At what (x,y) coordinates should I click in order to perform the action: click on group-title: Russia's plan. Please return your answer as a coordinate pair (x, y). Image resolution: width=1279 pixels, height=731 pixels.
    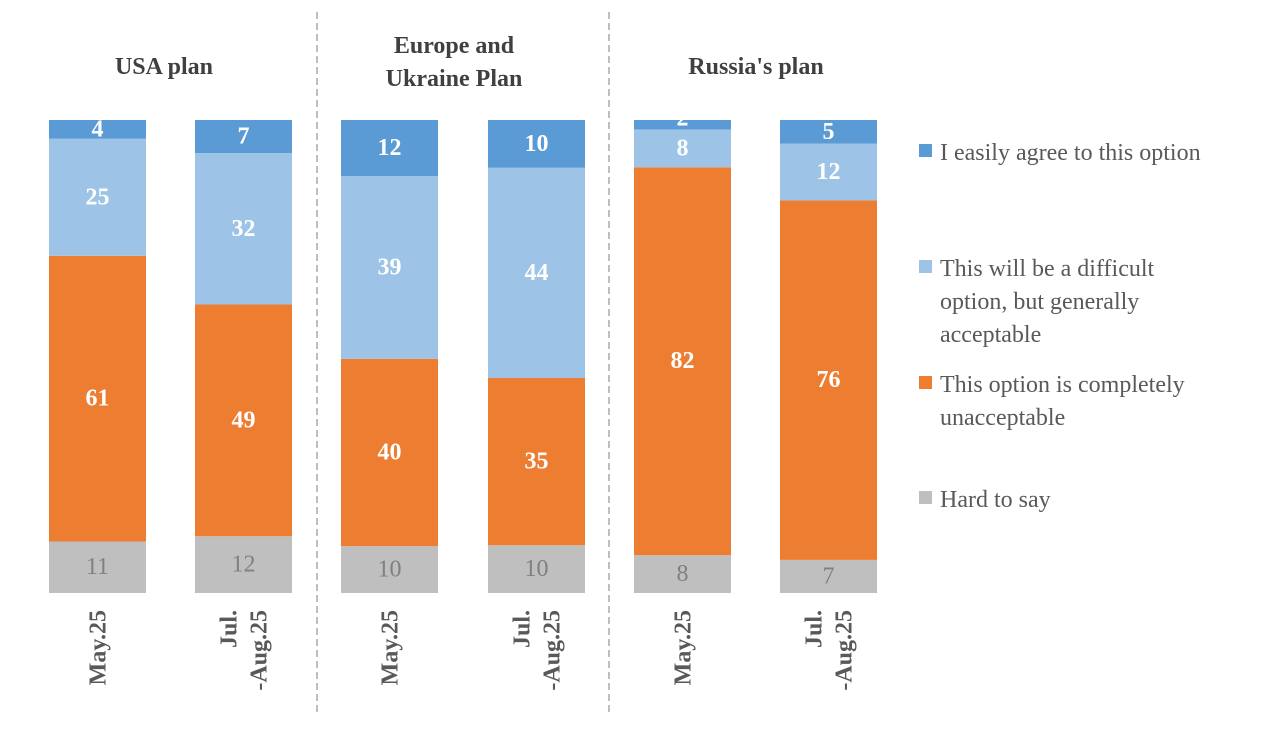
    Looking at the image, I should click on (755, 67).